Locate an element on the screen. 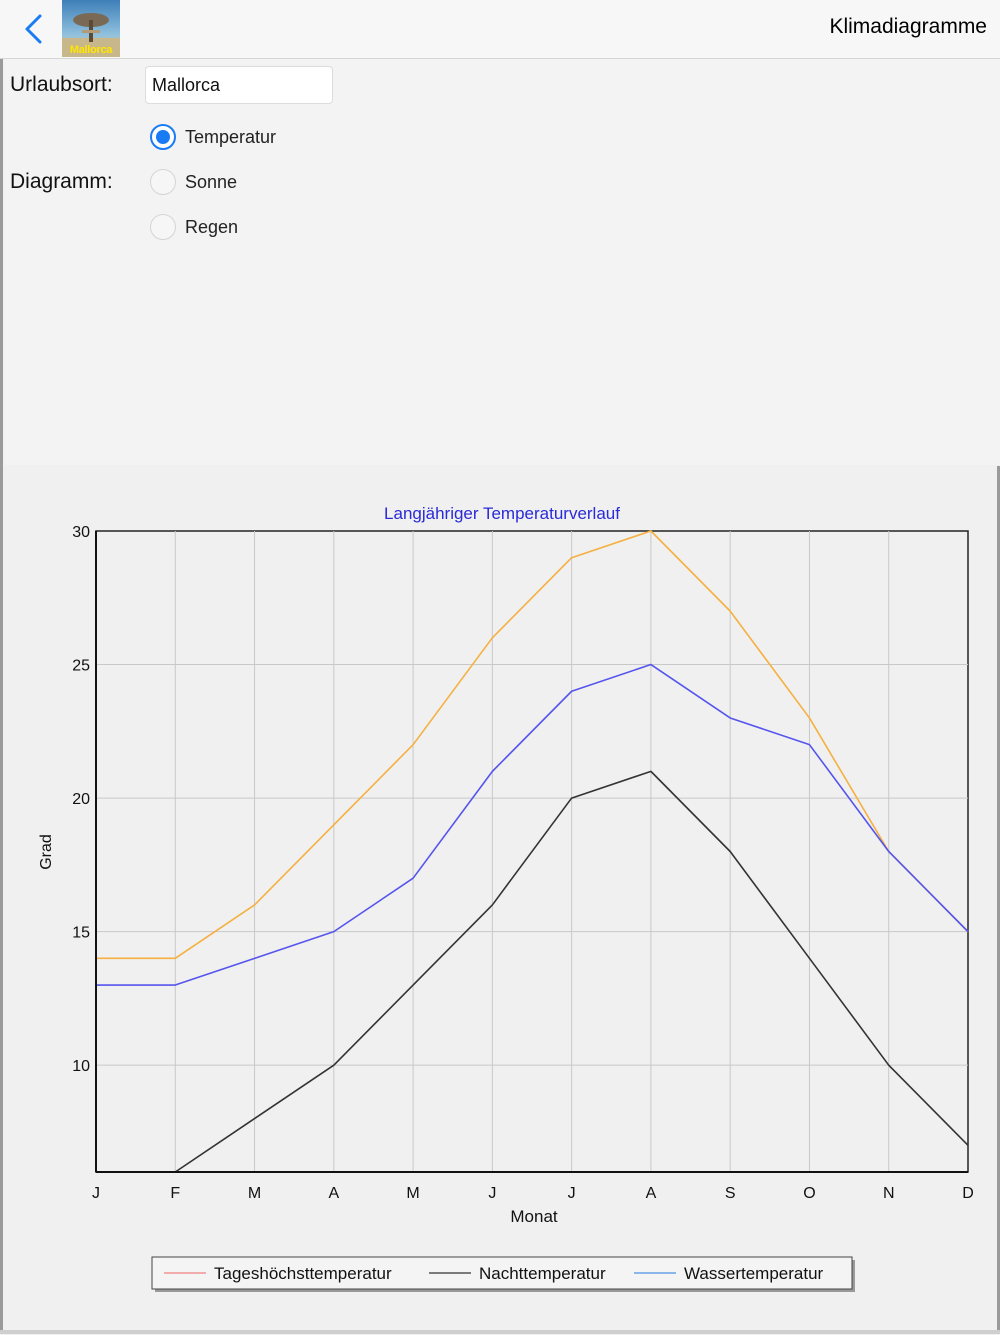 This screenshot has height=1335, width=1000. radio-label: Temperatur is located at coordinates (231, 136).